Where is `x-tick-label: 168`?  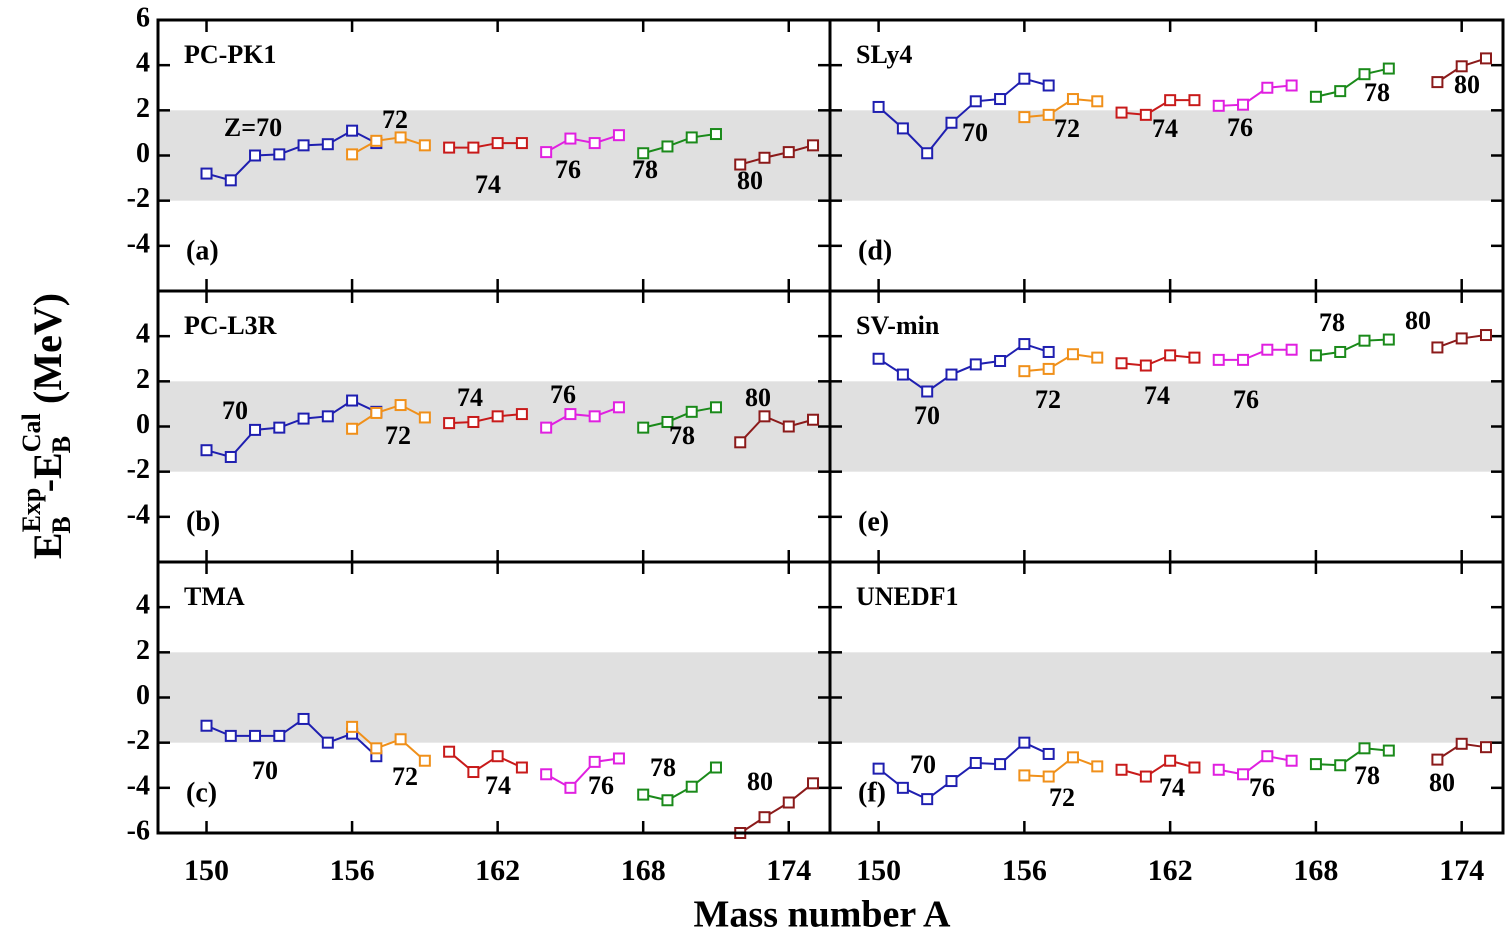 x-tick-label: 168 is located at coordinates (1315, 870).